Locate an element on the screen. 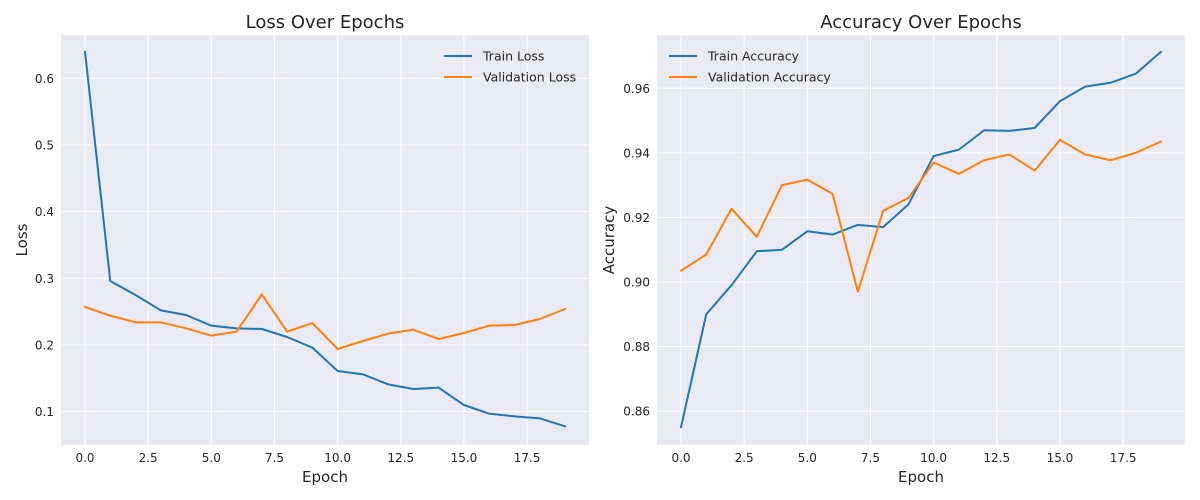 The image size is (1200, 500). legend-label-train-loss: Train Loss is located at coordinates (513, 56).